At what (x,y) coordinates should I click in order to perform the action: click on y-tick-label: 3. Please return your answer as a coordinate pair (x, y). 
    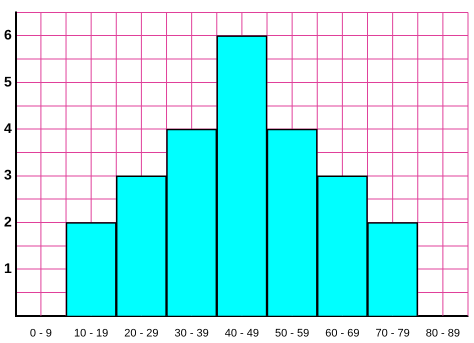
    Looking at the image, I should click on (8, 174).